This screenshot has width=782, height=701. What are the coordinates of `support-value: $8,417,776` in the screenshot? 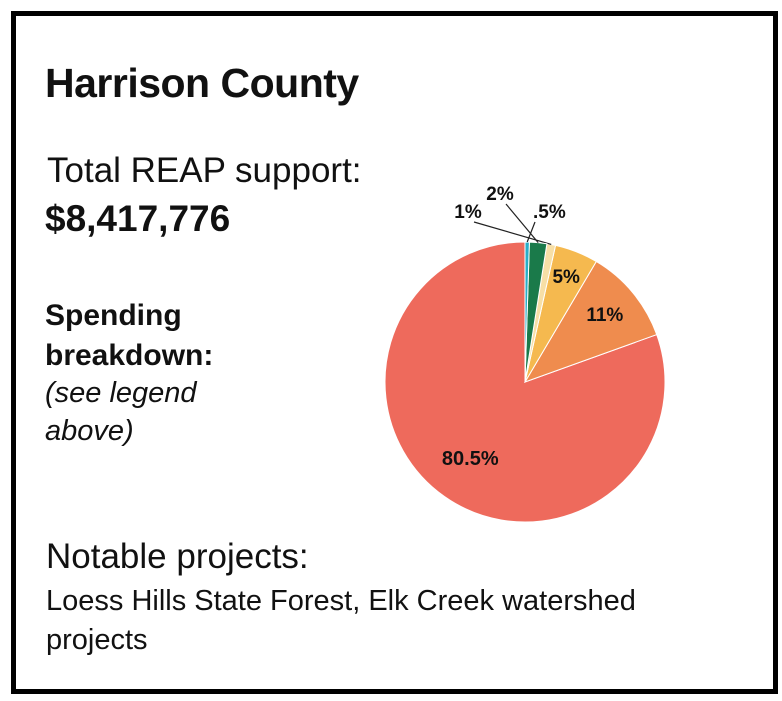 It's located at (138, 218).